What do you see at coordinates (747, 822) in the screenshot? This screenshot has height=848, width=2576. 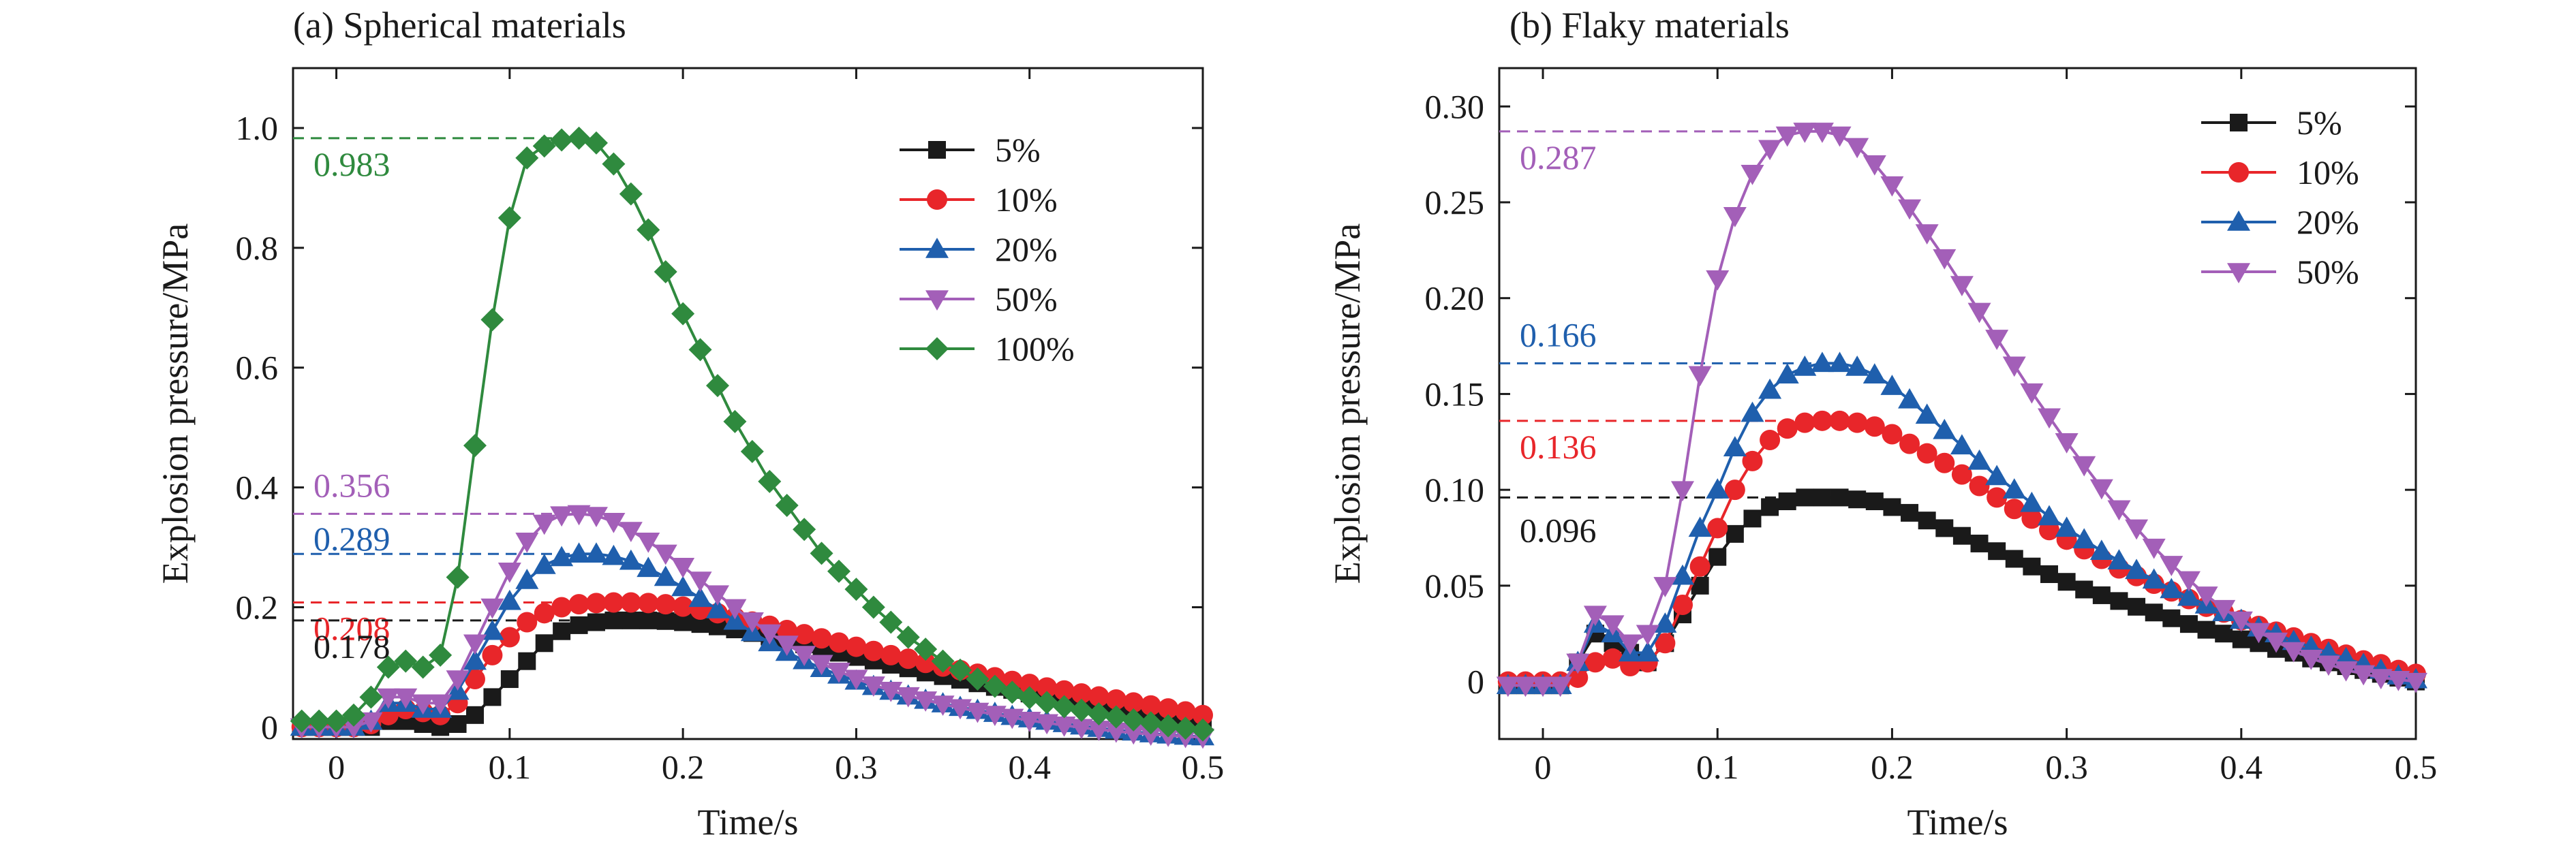 I see `x-axis-label: Time/s` at bounding box center [747, 822].